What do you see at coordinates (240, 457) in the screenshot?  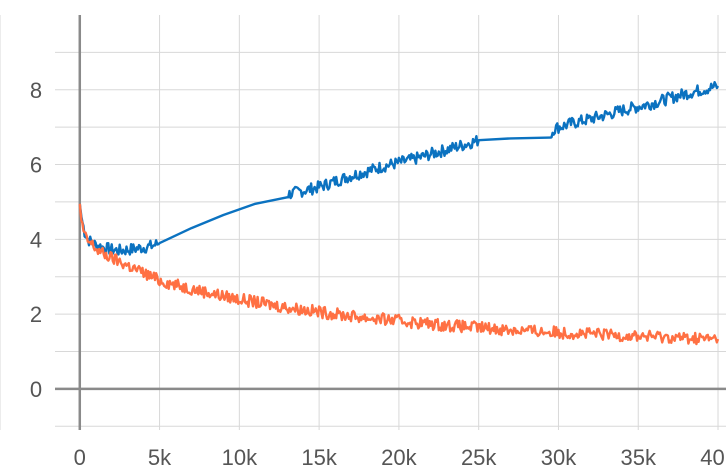 I see `x-tick-label: 10k` at bounding box center [240, 457].